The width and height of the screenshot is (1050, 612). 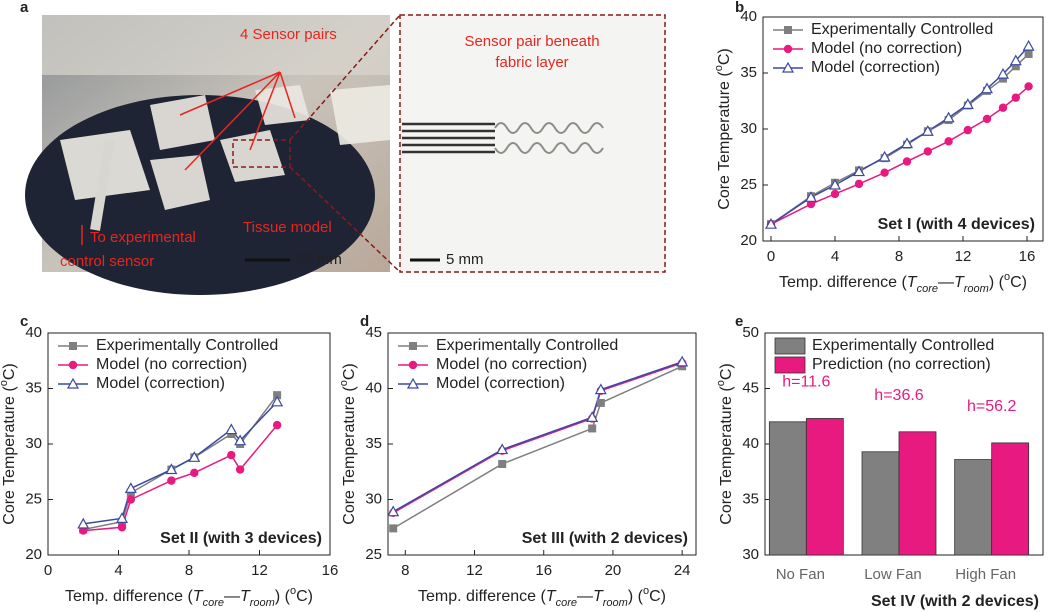 What do you see at coordinates (1027, 256) in the screenshot?
I see `x-tick-label: 16` at bounding box center [1027, 256].